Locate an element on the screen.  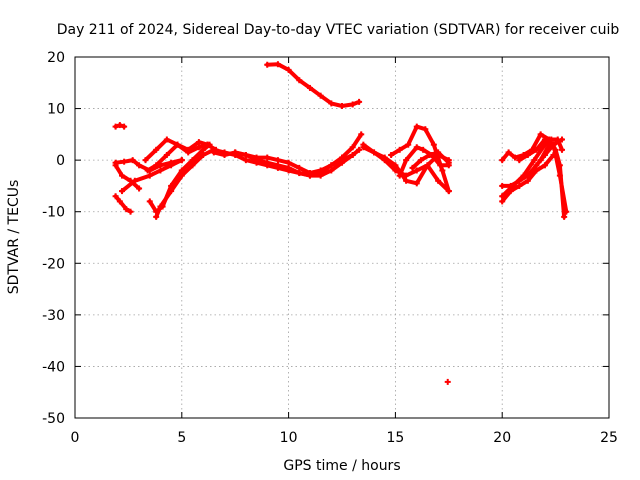
y-tick-label: -30 is located at coordinates (53, 316).